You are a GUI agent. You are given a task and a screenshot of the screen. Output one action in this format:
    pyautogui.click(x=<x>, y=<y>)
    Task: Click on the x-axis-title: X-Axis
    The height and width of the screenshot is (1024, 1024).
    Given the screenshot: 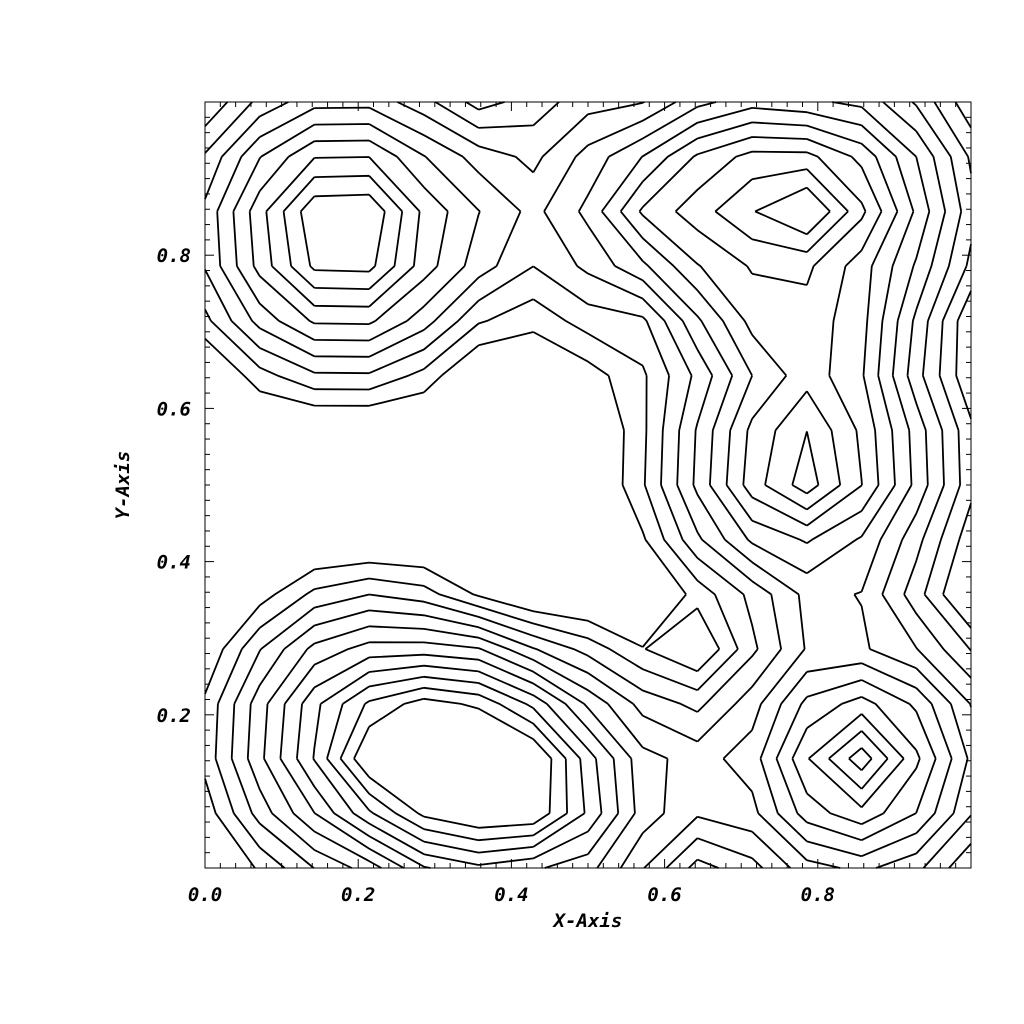 What is the action you would take?
    pyautogui.click(x=587, y=921)
    